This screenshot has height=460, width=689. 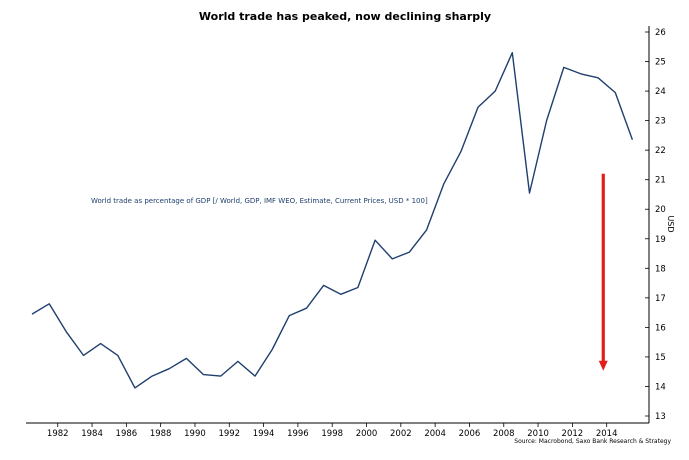 What do you see at coordinates (607, 434) in the screenshot?
I see `x-tick-label: 2014` at bounding box center [607, 434].